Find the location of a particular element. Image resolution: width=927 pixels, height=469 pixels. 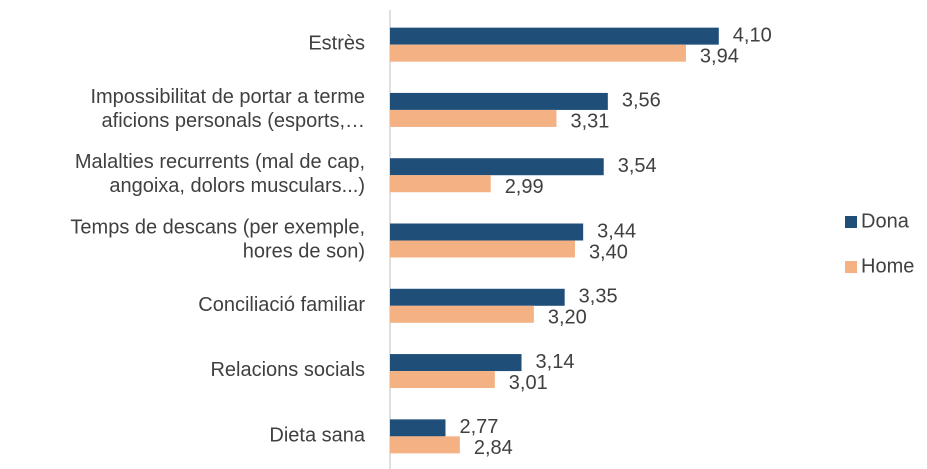

legend-label: Dona is located at coordinates (885, 221).